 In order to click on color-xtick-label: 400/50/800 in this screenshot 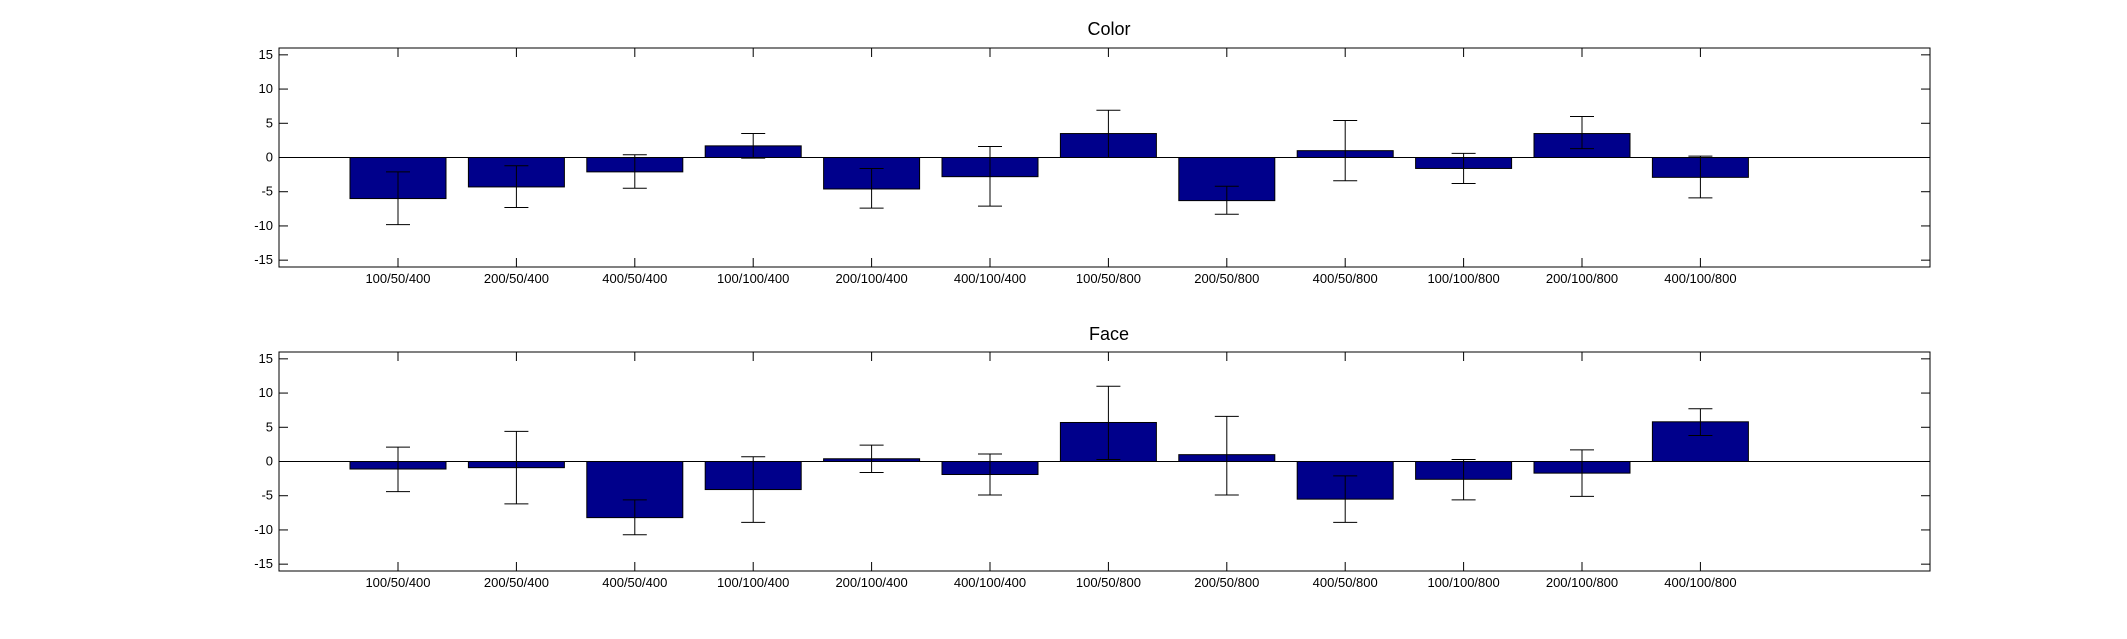, I will do `click(1345, 278)`.